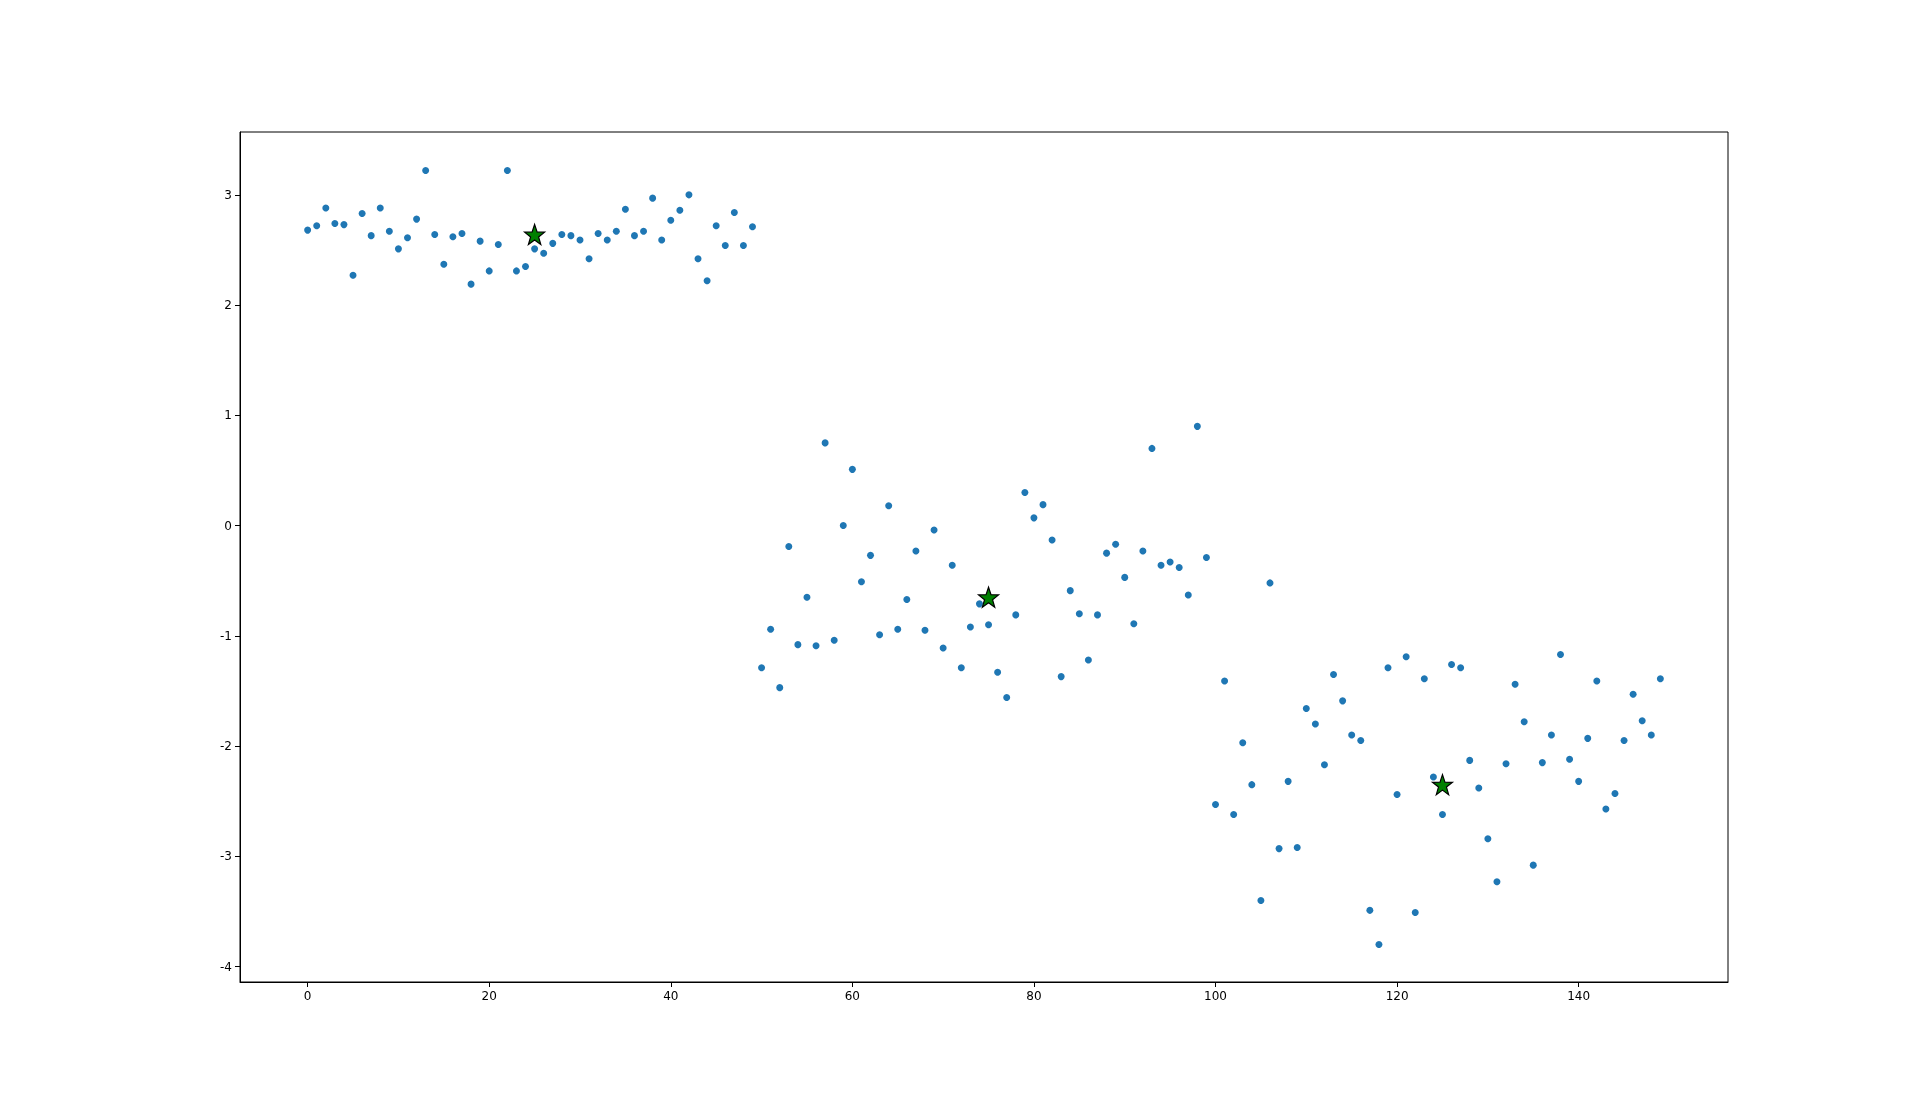 This screenshot has width=1920, height=1103. I want to click on x-tick-label: 40, so click(671, 996).